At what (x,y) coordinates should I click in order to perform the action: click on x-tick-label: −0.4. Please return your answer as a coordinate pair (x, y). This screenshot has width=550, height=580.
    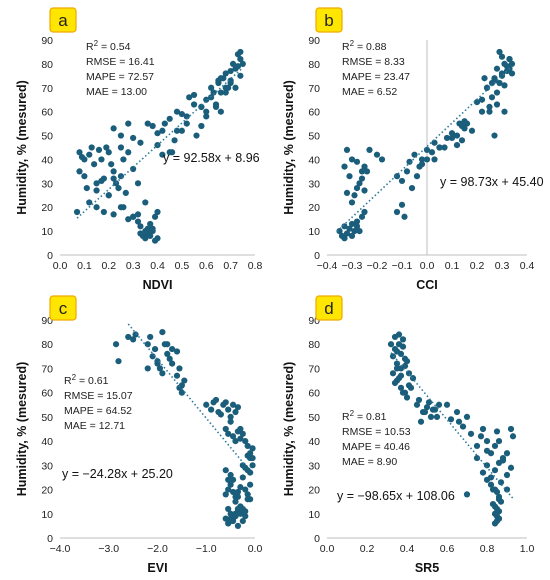
    Looking at the image, I should click on (327, 266).